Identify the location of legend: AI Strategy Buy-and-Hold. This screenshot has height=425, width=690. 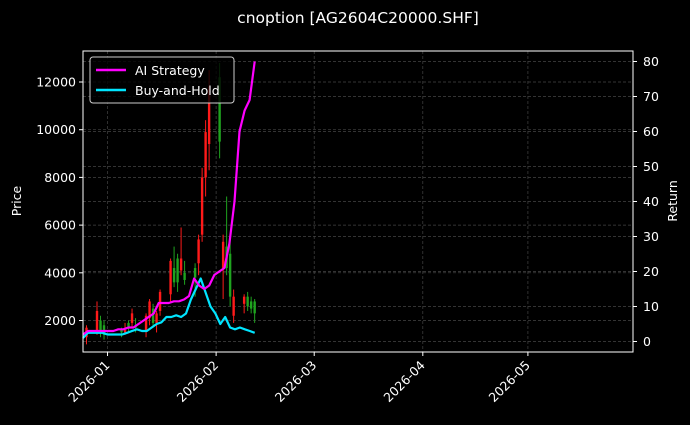
(162, 80).